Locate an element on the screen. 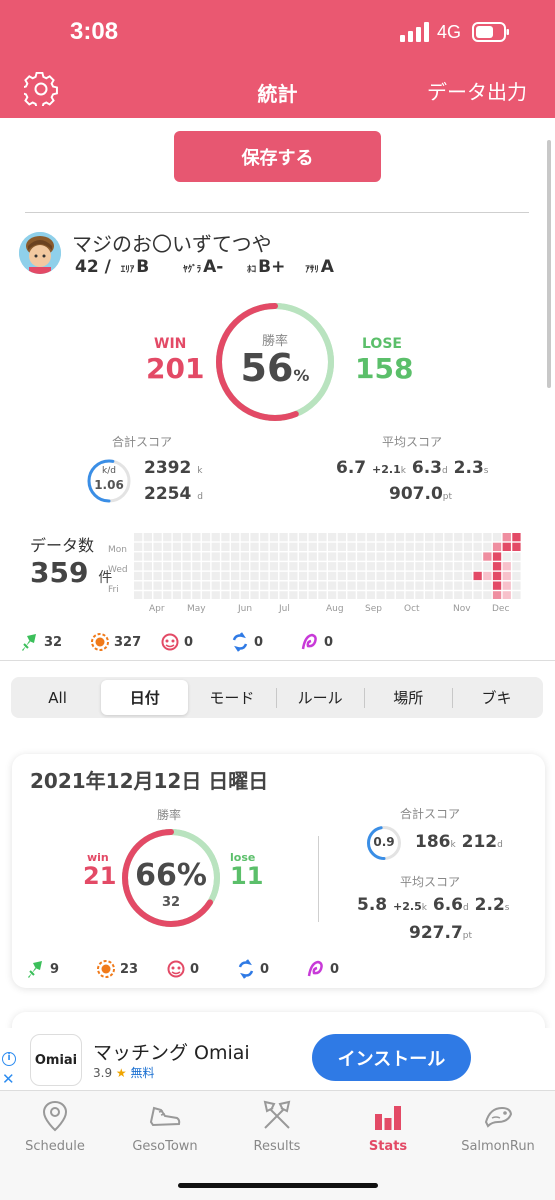 Image resolution: width=555 pixels, height=1200 pixels. ad-info-icon: i is located at coordinates (9, 1059).